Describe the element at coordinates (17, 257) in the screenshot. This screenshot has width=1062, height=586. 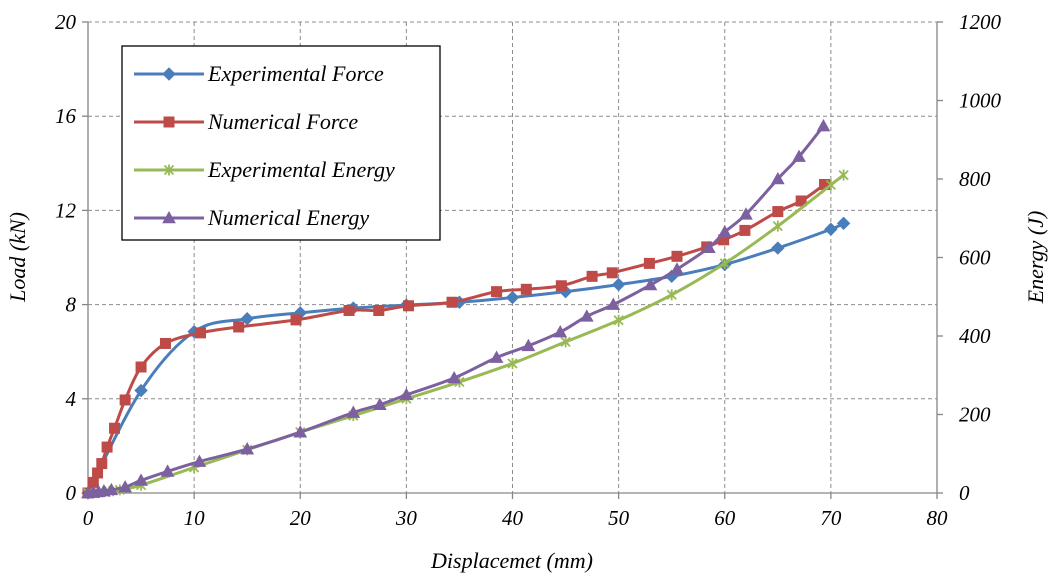
I see `y-axis-title: Load (kN)` at that location.